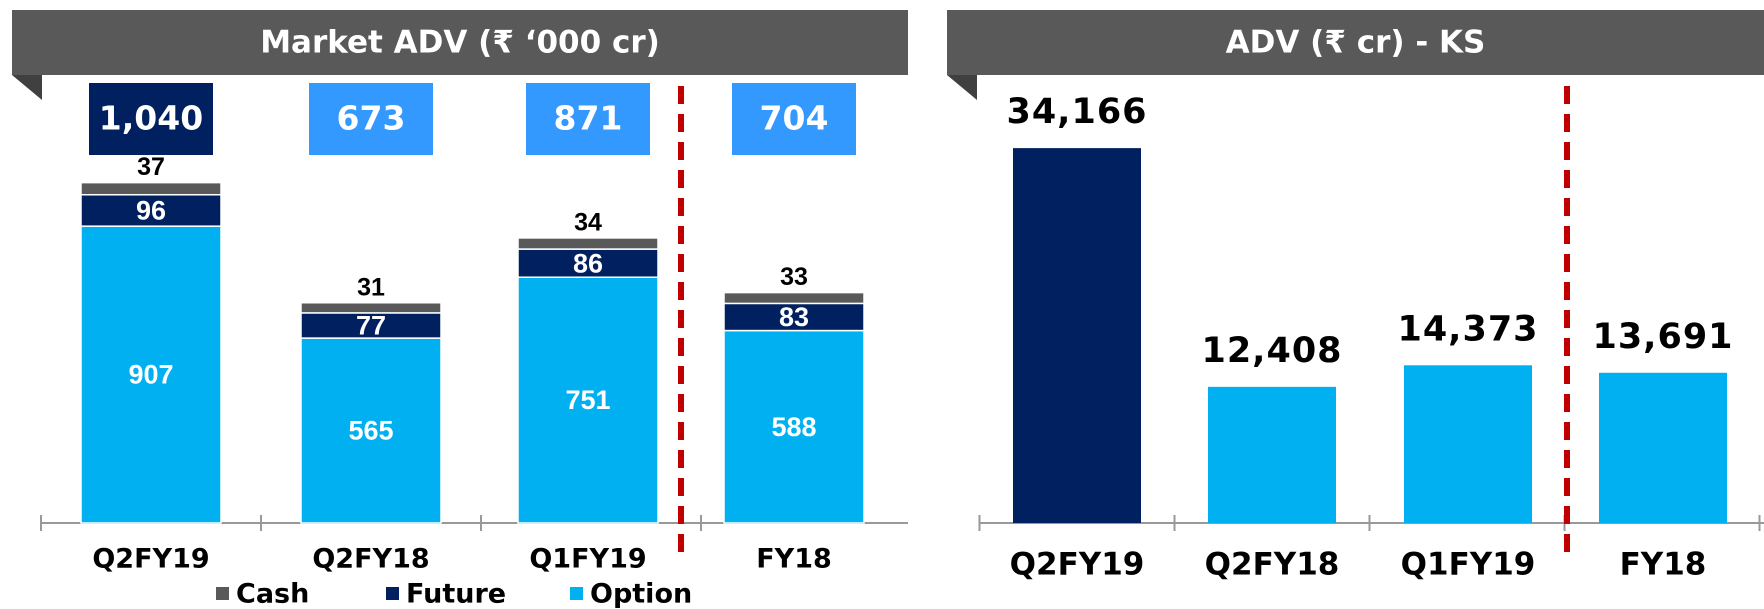 This screenshot has height=609, width=1764. Describe the element at coordinates (371, 287) in the screenshot. I see `segment-label: 31` at that location.